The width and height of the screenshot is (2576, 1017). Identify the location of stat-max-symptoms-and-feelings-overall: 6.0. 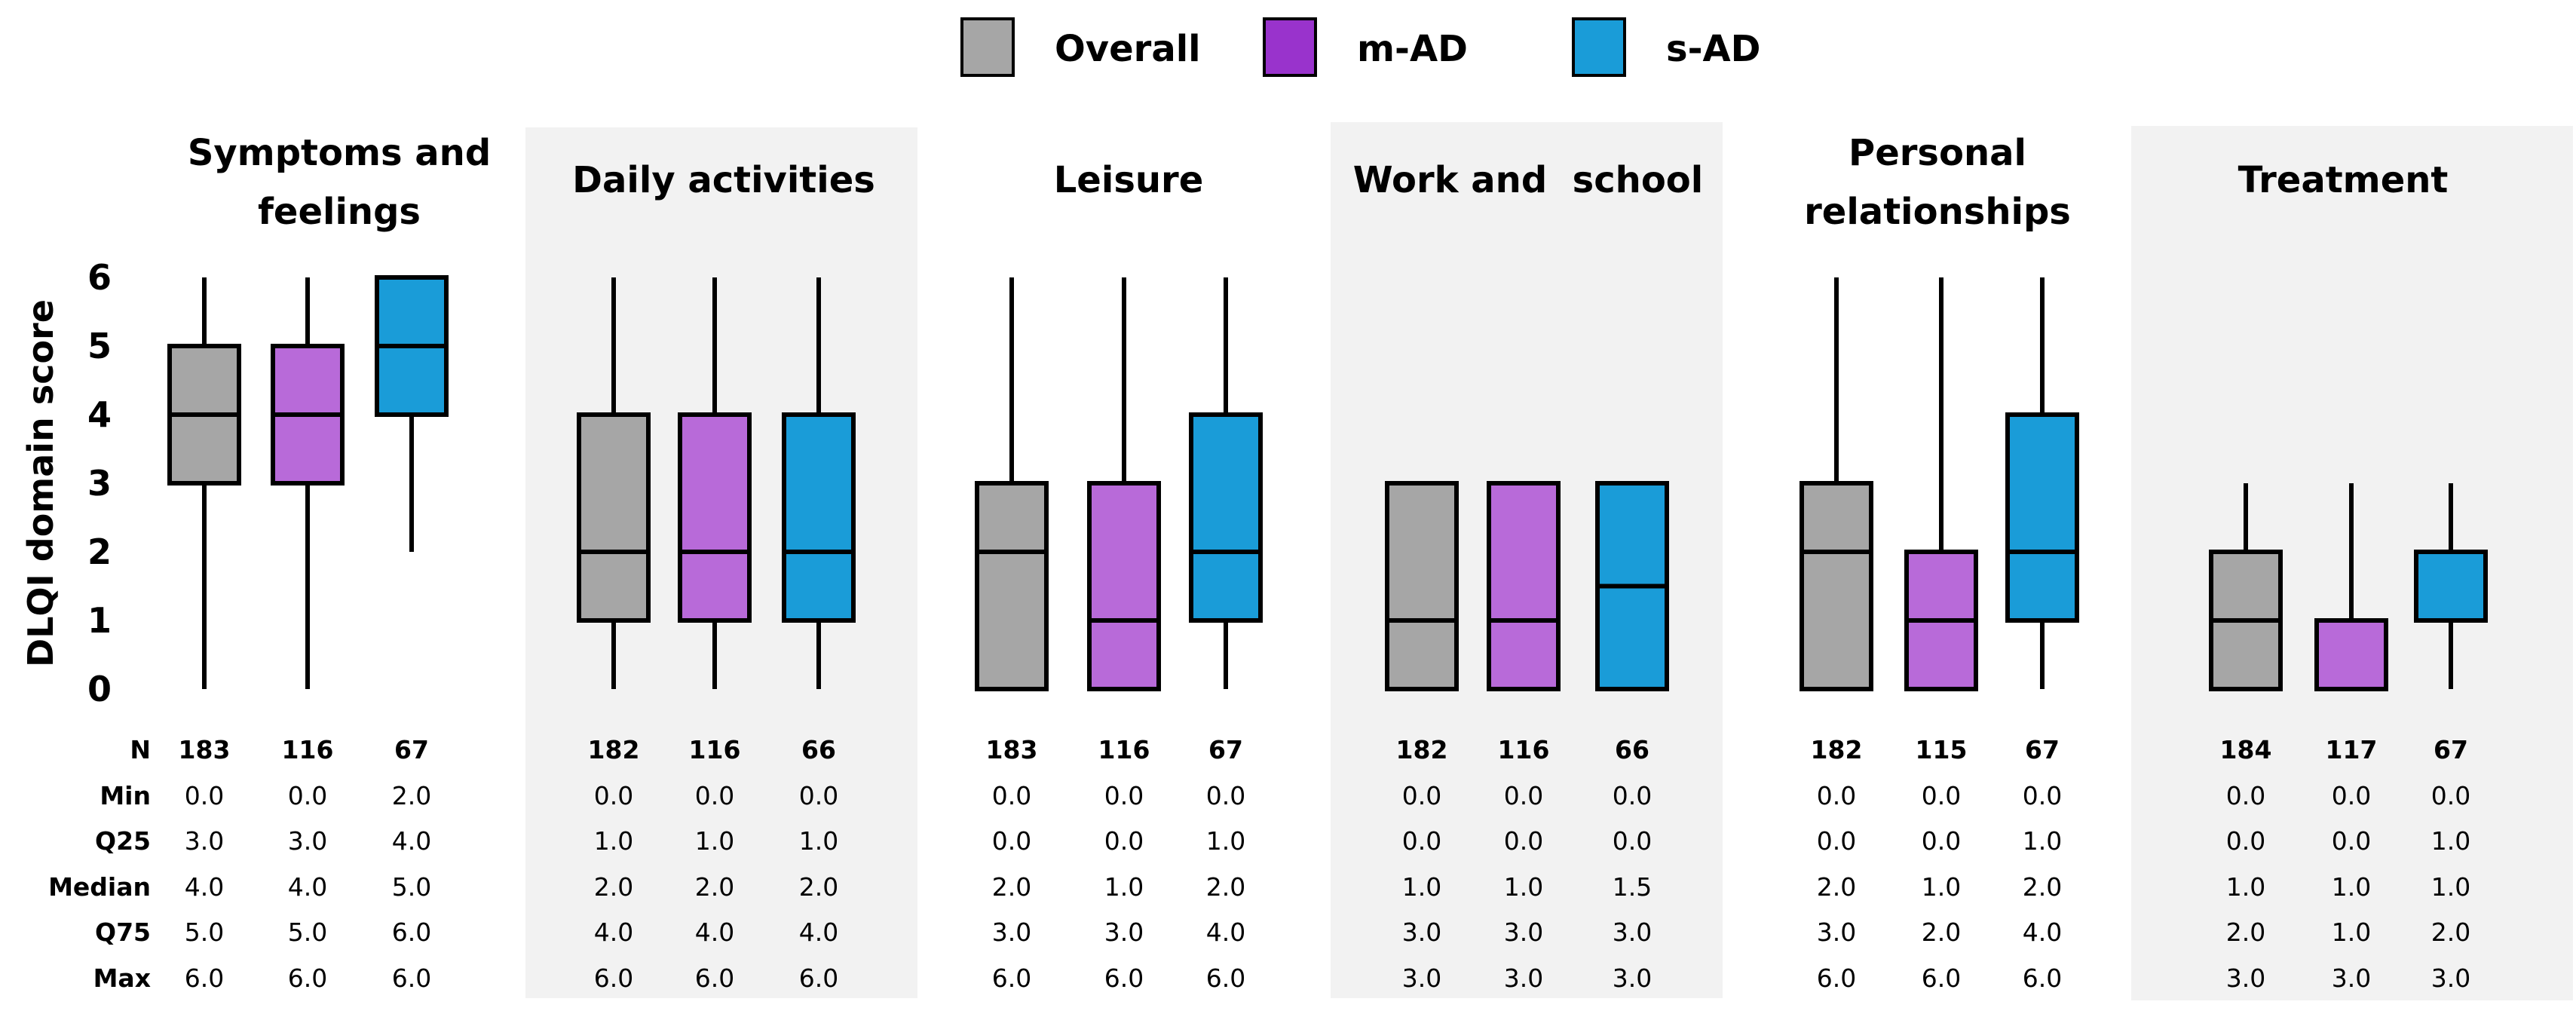
(204, 978).